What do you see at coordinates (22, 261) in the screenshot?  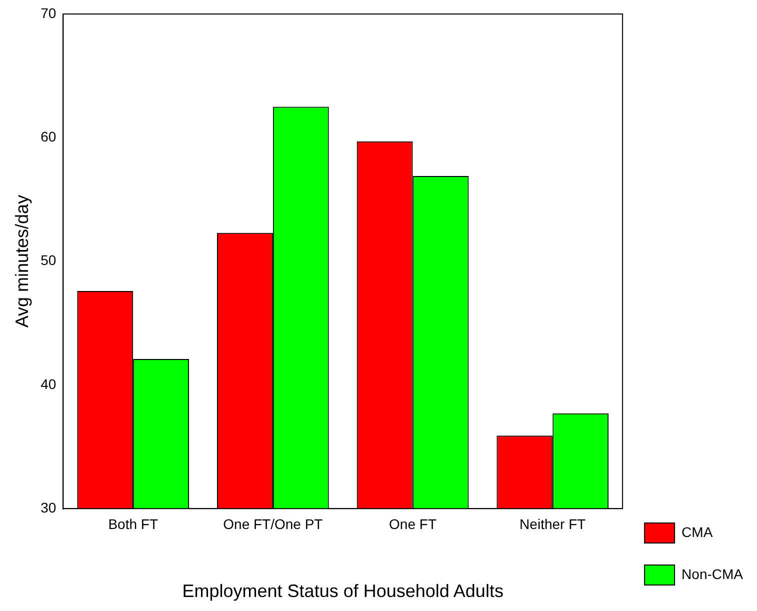 I see `y-axis-title: Avg minutes/day` at bounding box center [22, 261].